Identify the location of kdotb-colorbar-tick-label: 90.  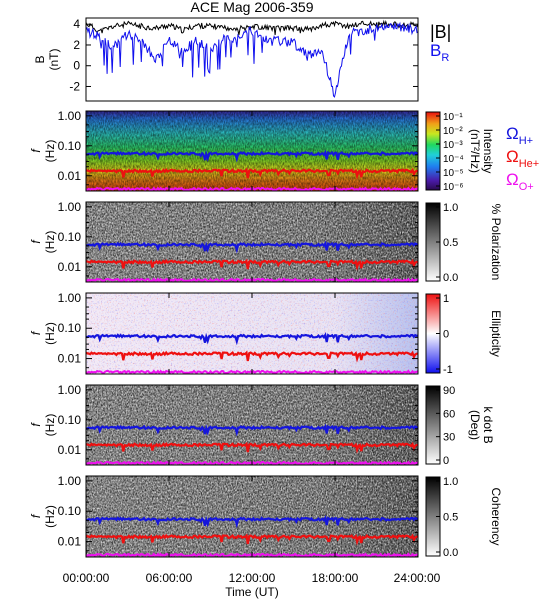
(449, 391).